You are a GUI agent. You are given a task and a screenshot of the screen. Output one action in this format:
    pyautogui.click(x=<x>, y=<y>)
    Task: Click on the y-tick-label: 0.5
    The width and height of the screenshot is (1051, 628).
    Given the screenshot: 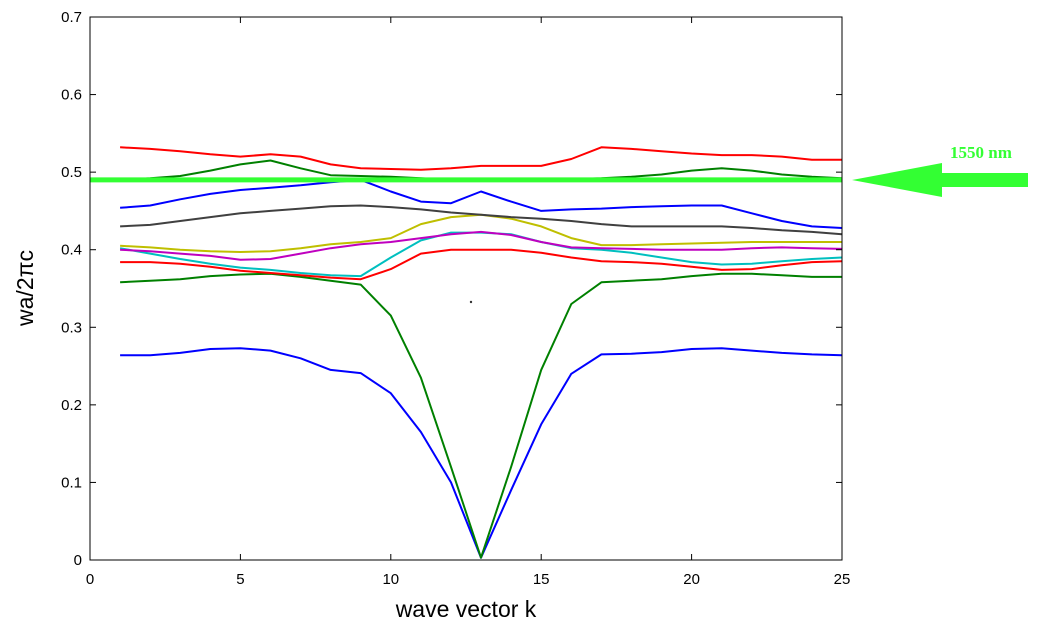 What is the action you would take?
    pyautogui.click(x=71, y=172)
    